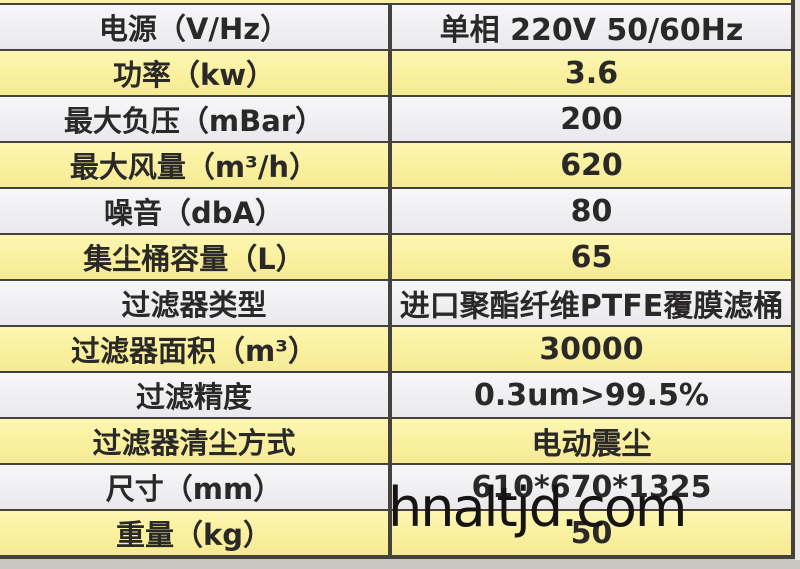 This screenshot has height=569, width=800. I want to click on spec-value: 电动震尘, so click(591, 441).